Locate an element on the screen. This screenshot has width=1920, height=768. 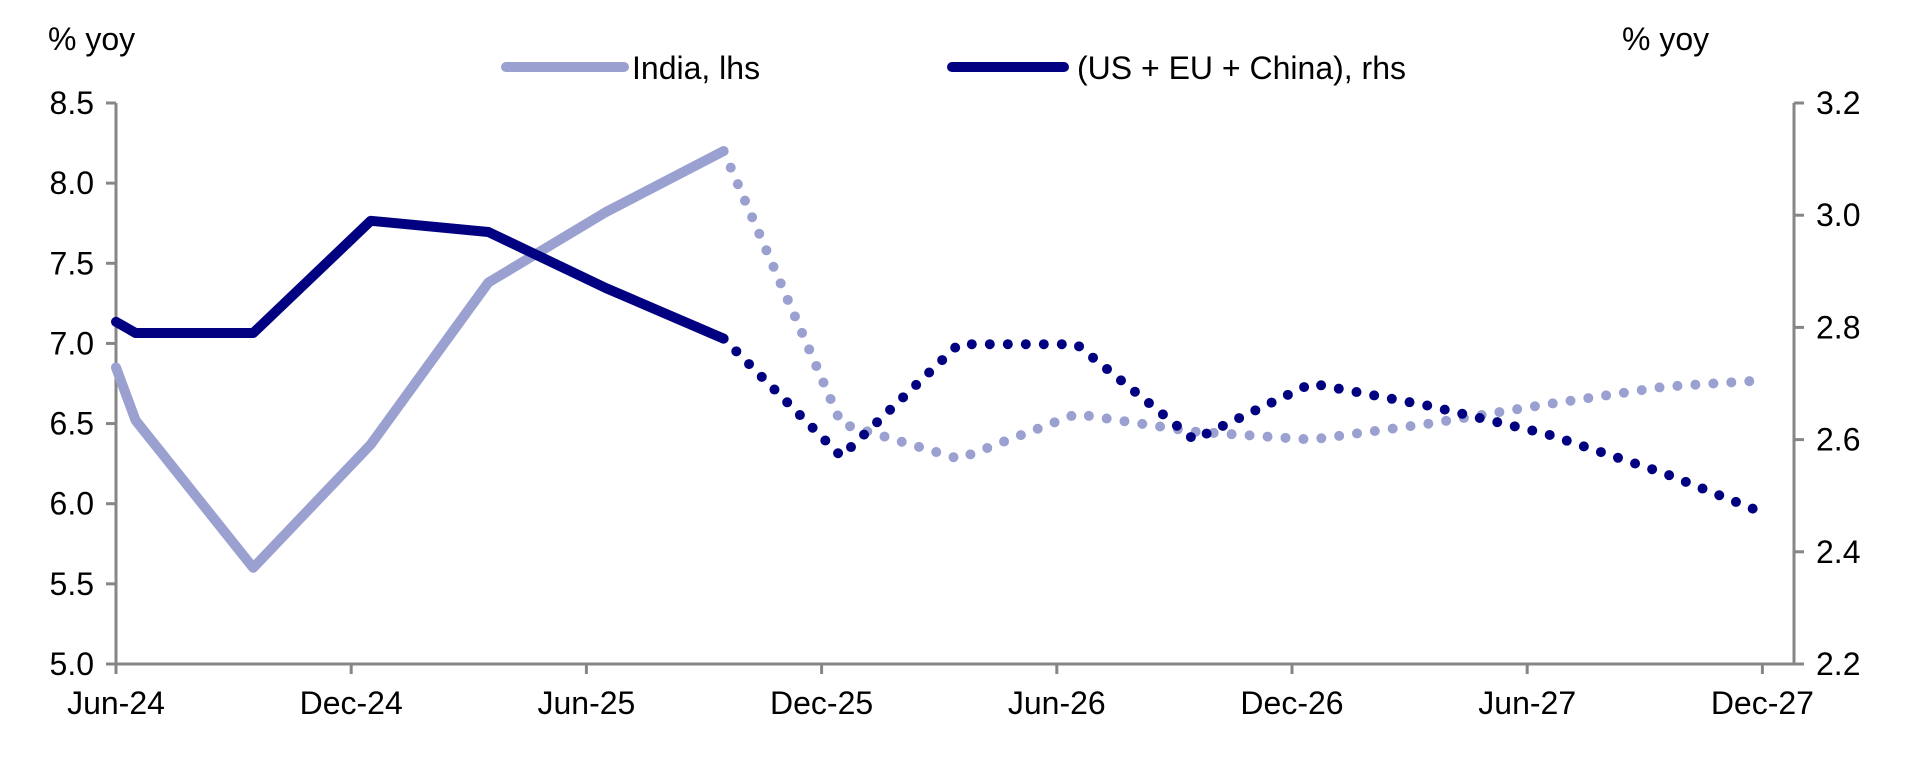
left-tick-label: 7.5 is located at coordinates (72, 263).